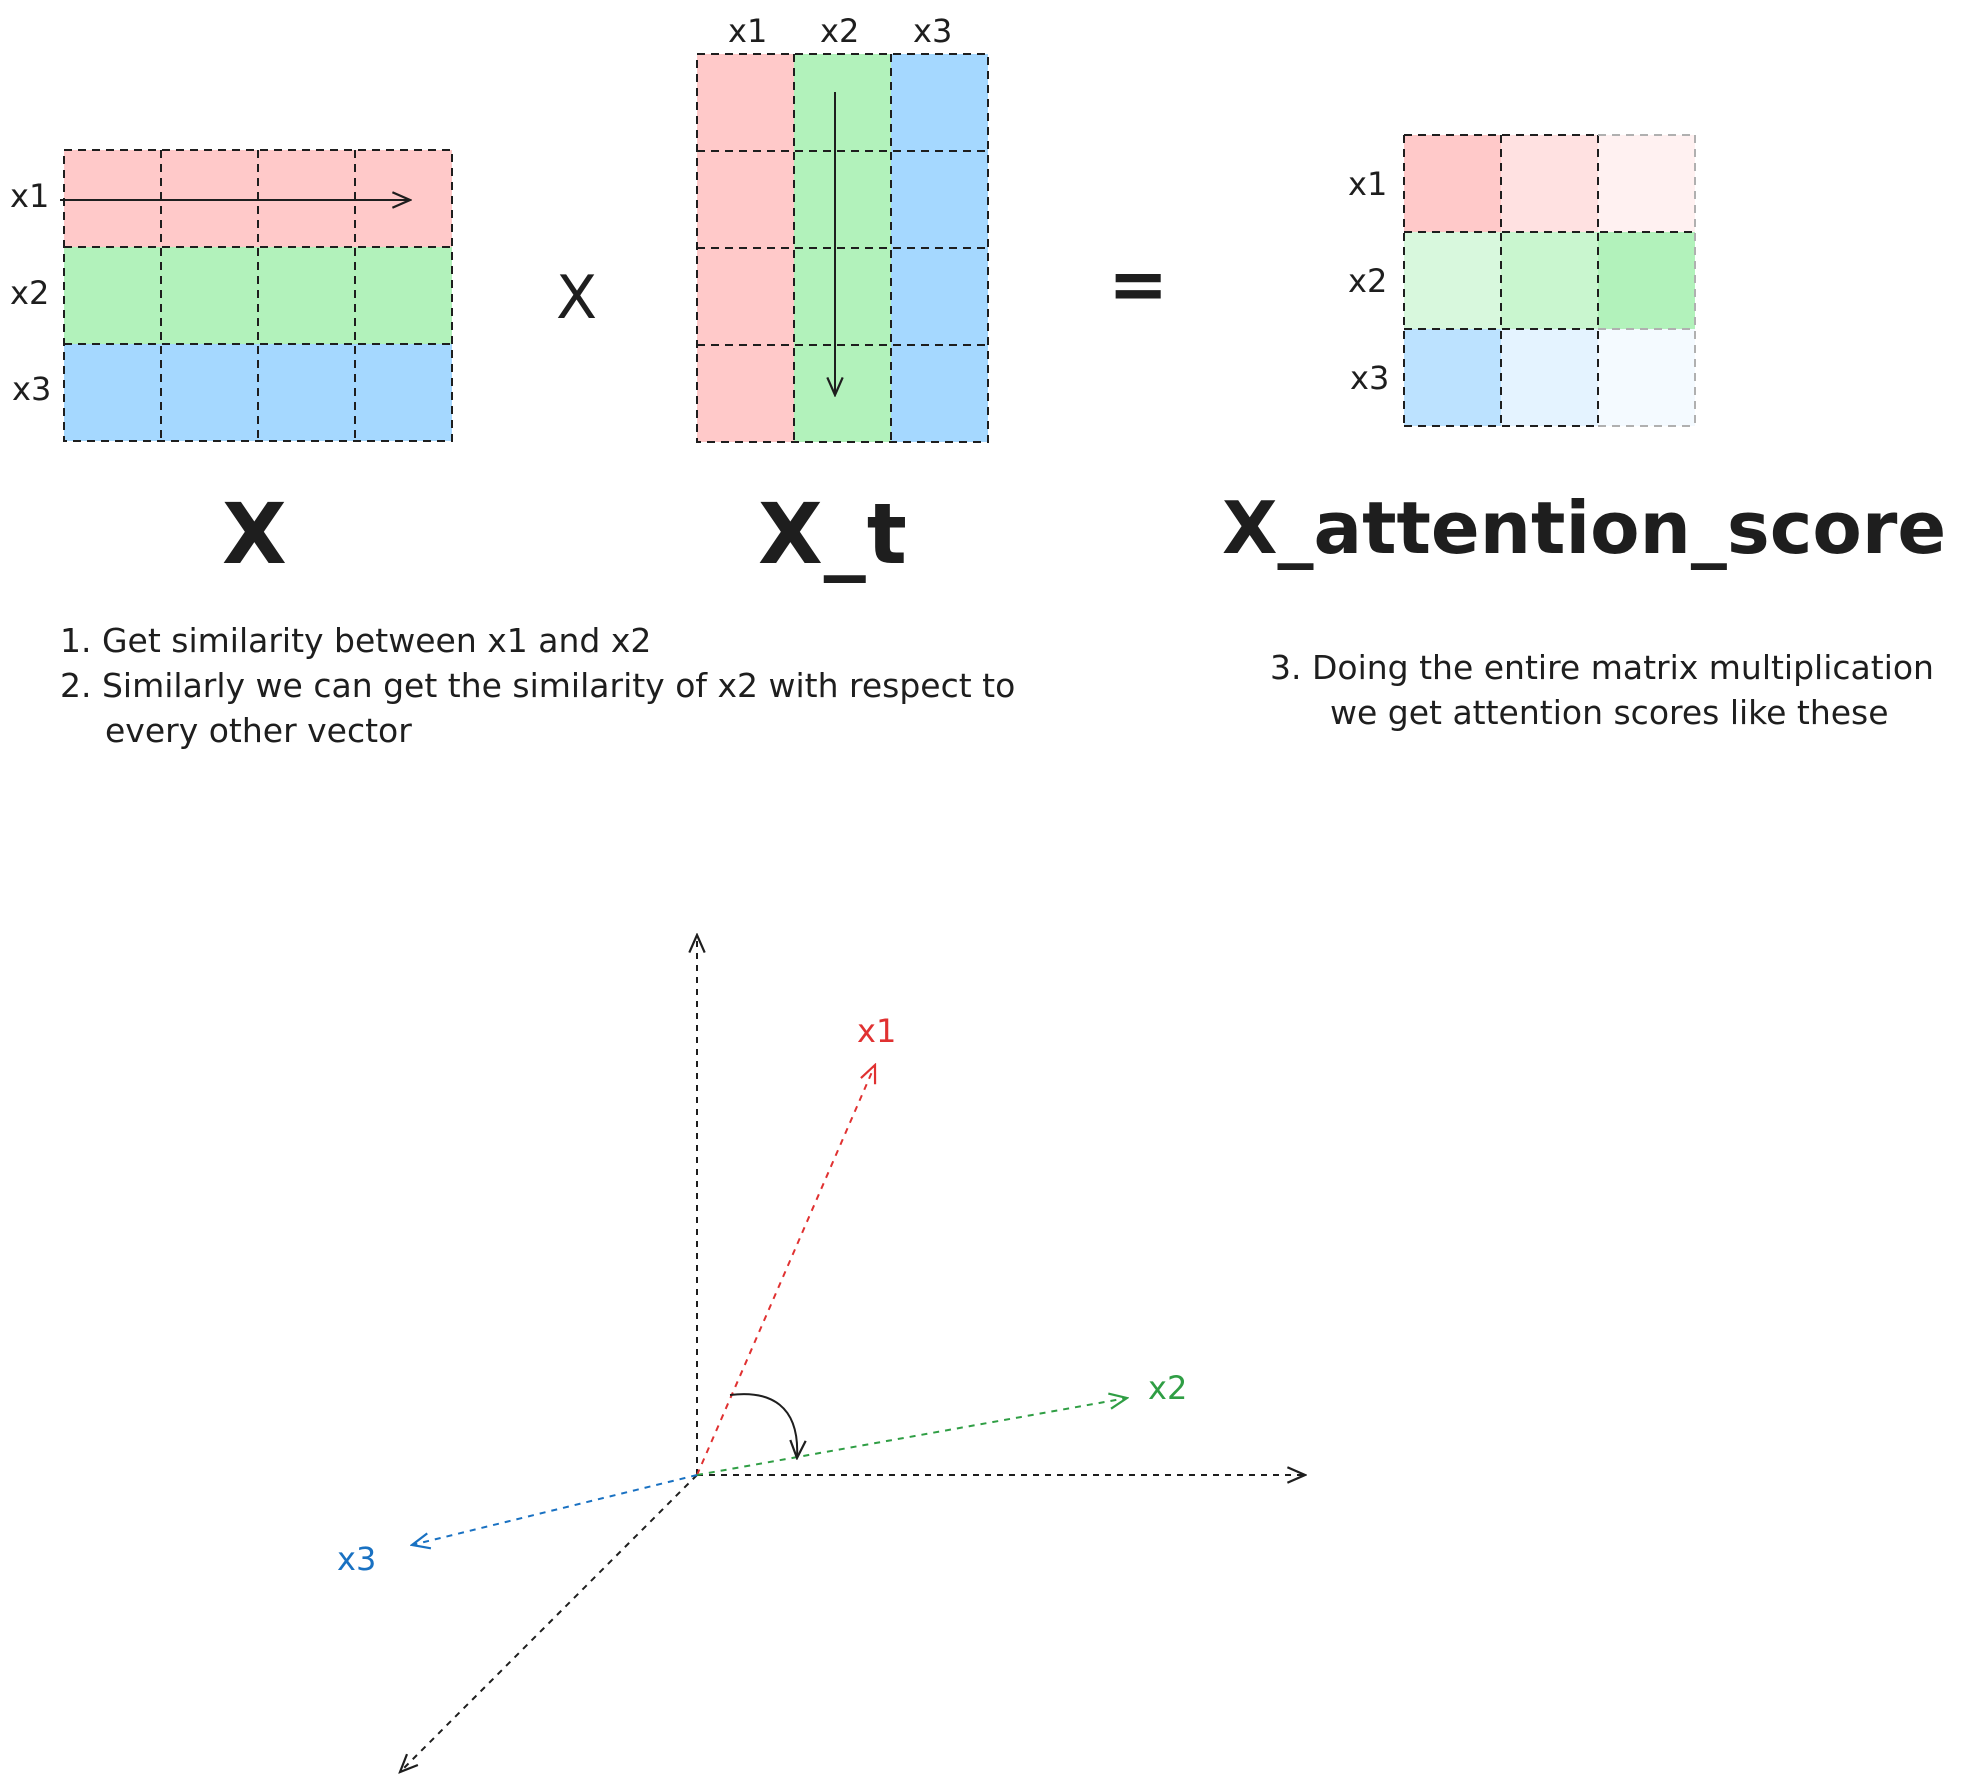 The width and height of the screenshot is (1983, 1777). I want to click on matrix-xt-col-label: x3, so click(933, 31).